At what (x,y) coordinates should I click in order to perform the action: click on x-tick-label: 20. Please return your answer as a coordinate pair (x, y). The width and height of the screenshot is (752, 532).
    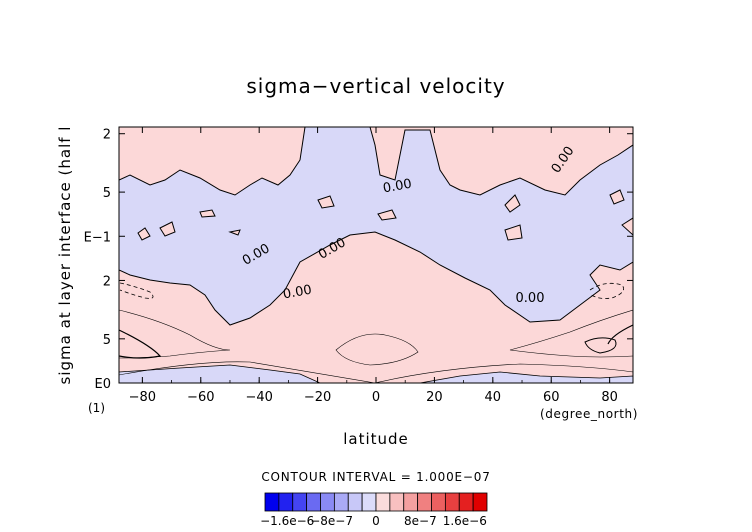
    Looking at the image, I should click on (434, 397).